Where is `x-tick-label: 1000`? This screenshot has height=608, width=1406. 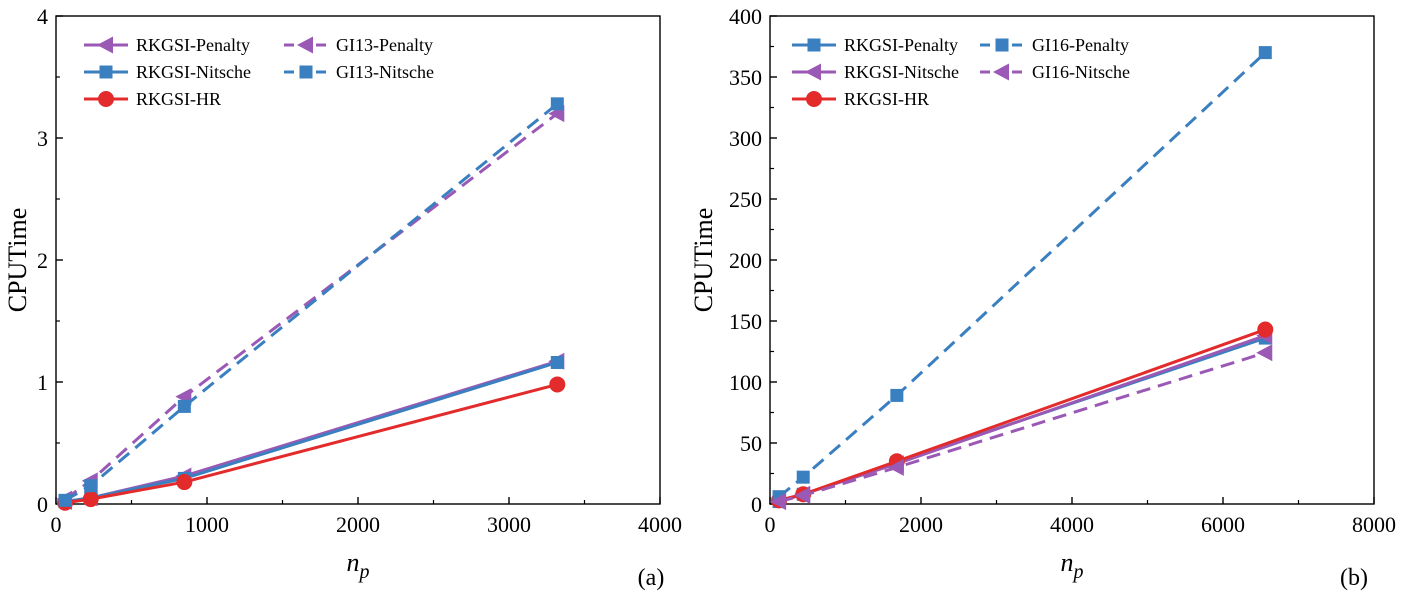
x-tick-label: 1000 is located at coordinates (207, 524).